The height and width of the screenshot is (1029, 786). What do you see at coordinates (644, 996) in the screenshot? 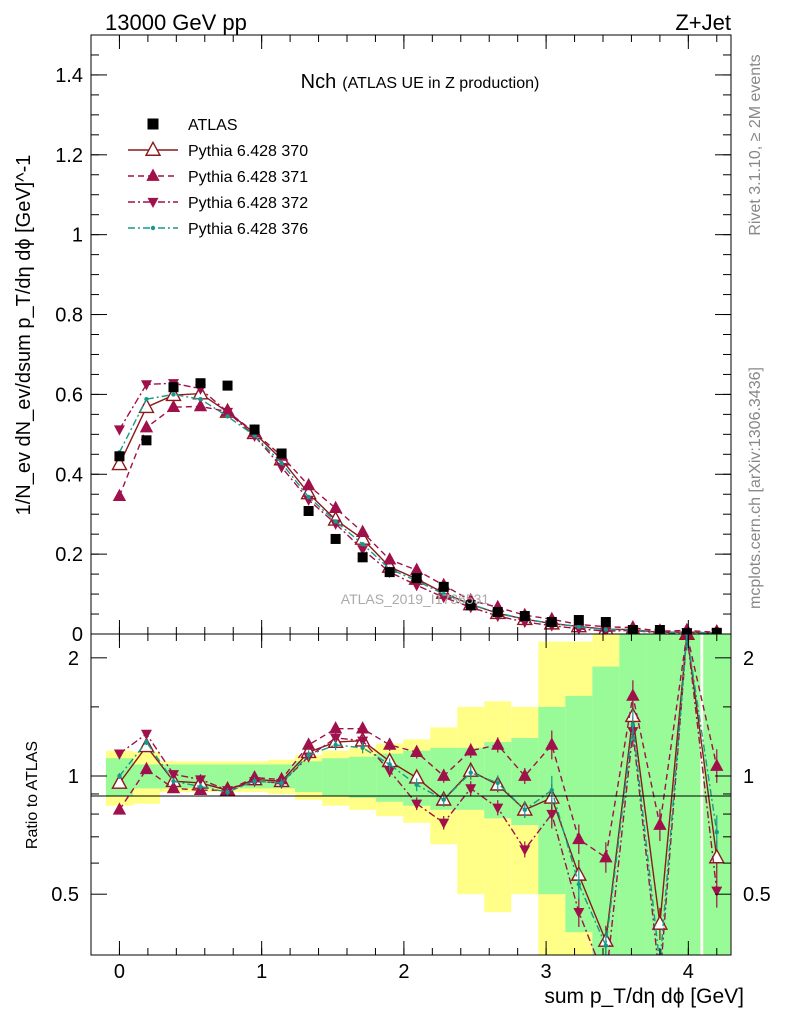
I see `x-axis-label: sum p_T/dη dϕ [GeV]` at bounding box center [644, 996].